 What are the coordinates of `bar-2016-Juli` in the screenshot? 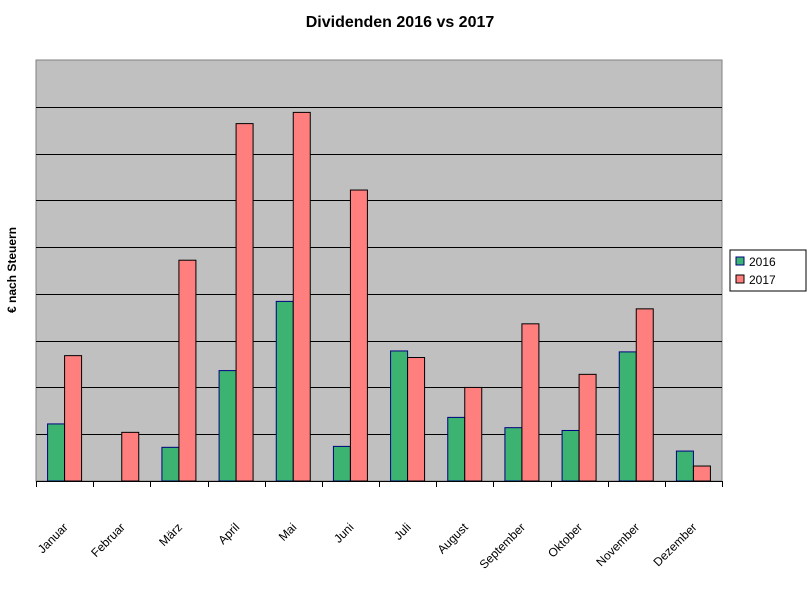 It's located at (399, 416).